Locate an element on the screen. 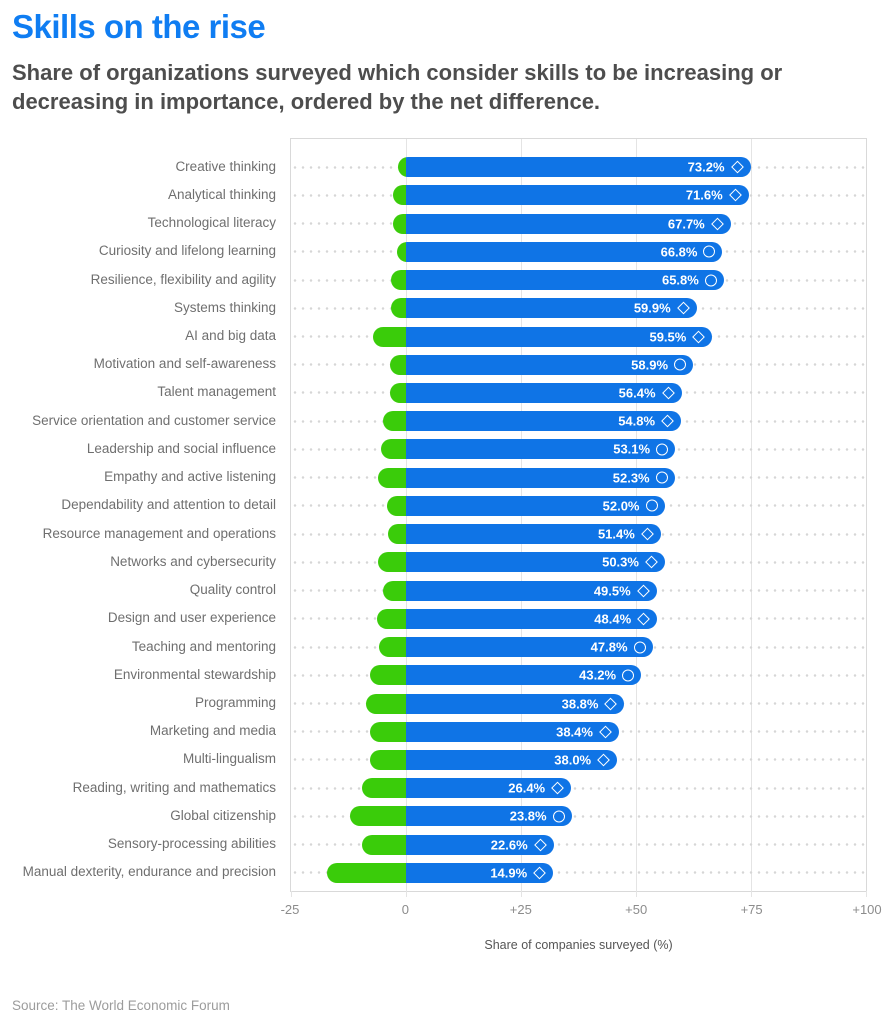 The height and width of the screenshot is (1024, 884). bar-row: 22.6% is located at coordinates (458, 844).